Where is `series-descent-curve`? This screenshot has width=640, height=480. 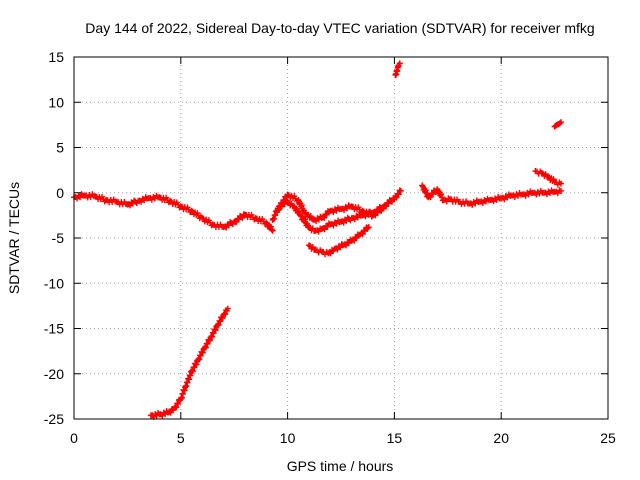 series-descent-curve is located at coordinates (189, 362).